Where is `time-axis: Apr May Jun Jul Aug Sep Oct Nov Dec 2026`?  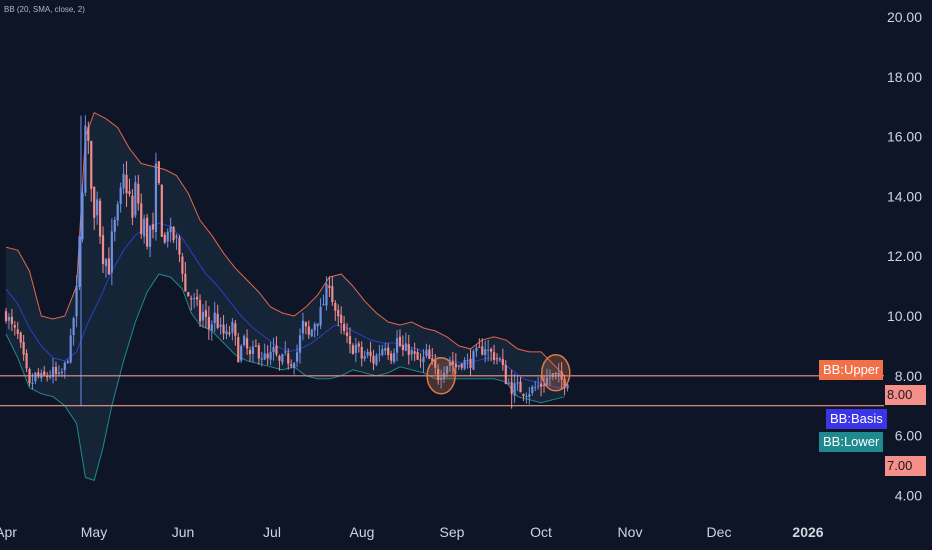 time-axis: Apr May Jun Jul Aug Sep Oct Nov Dec 2026 is located at coordinates (412, 532).